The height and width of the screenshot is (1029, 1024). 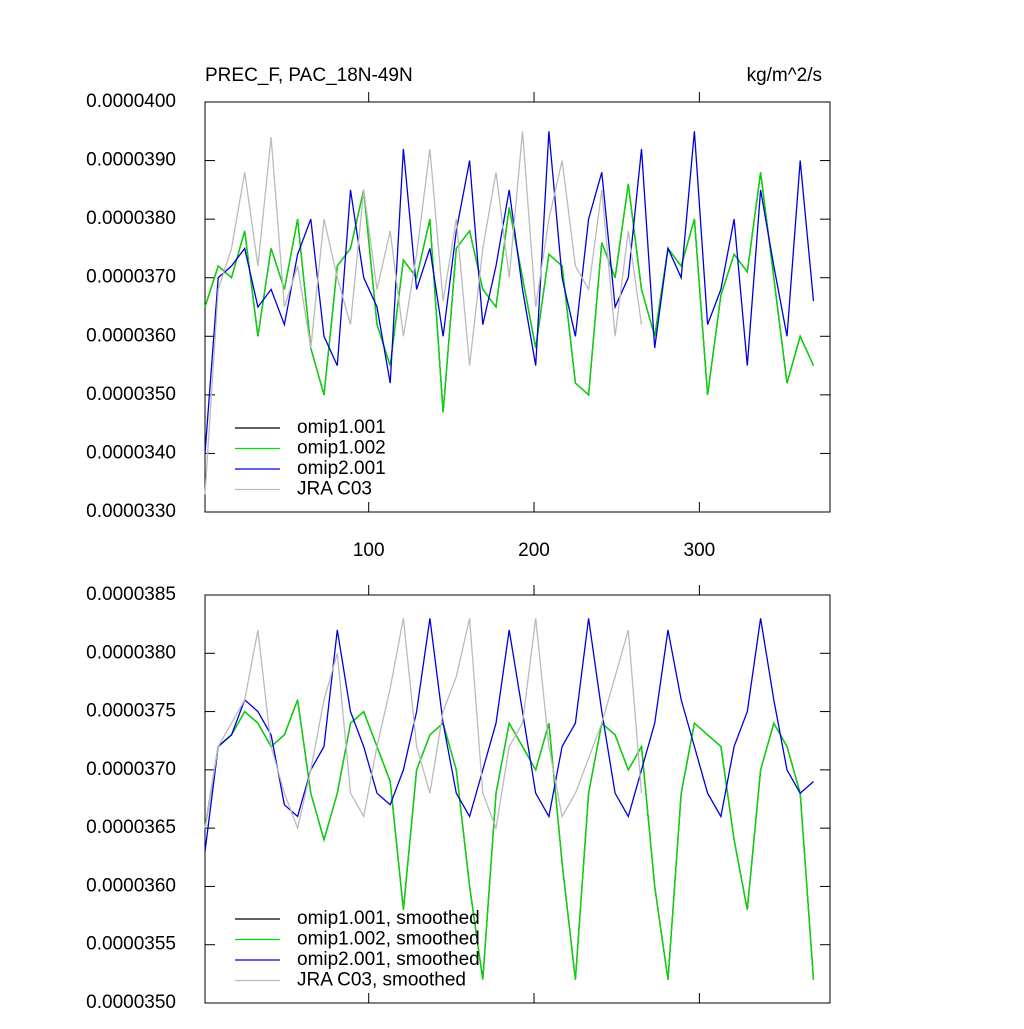 What do you see at coordinates (700, 550) in the screenshot?
I see `x-tick-label: 300` at bounding box center [700, 550].